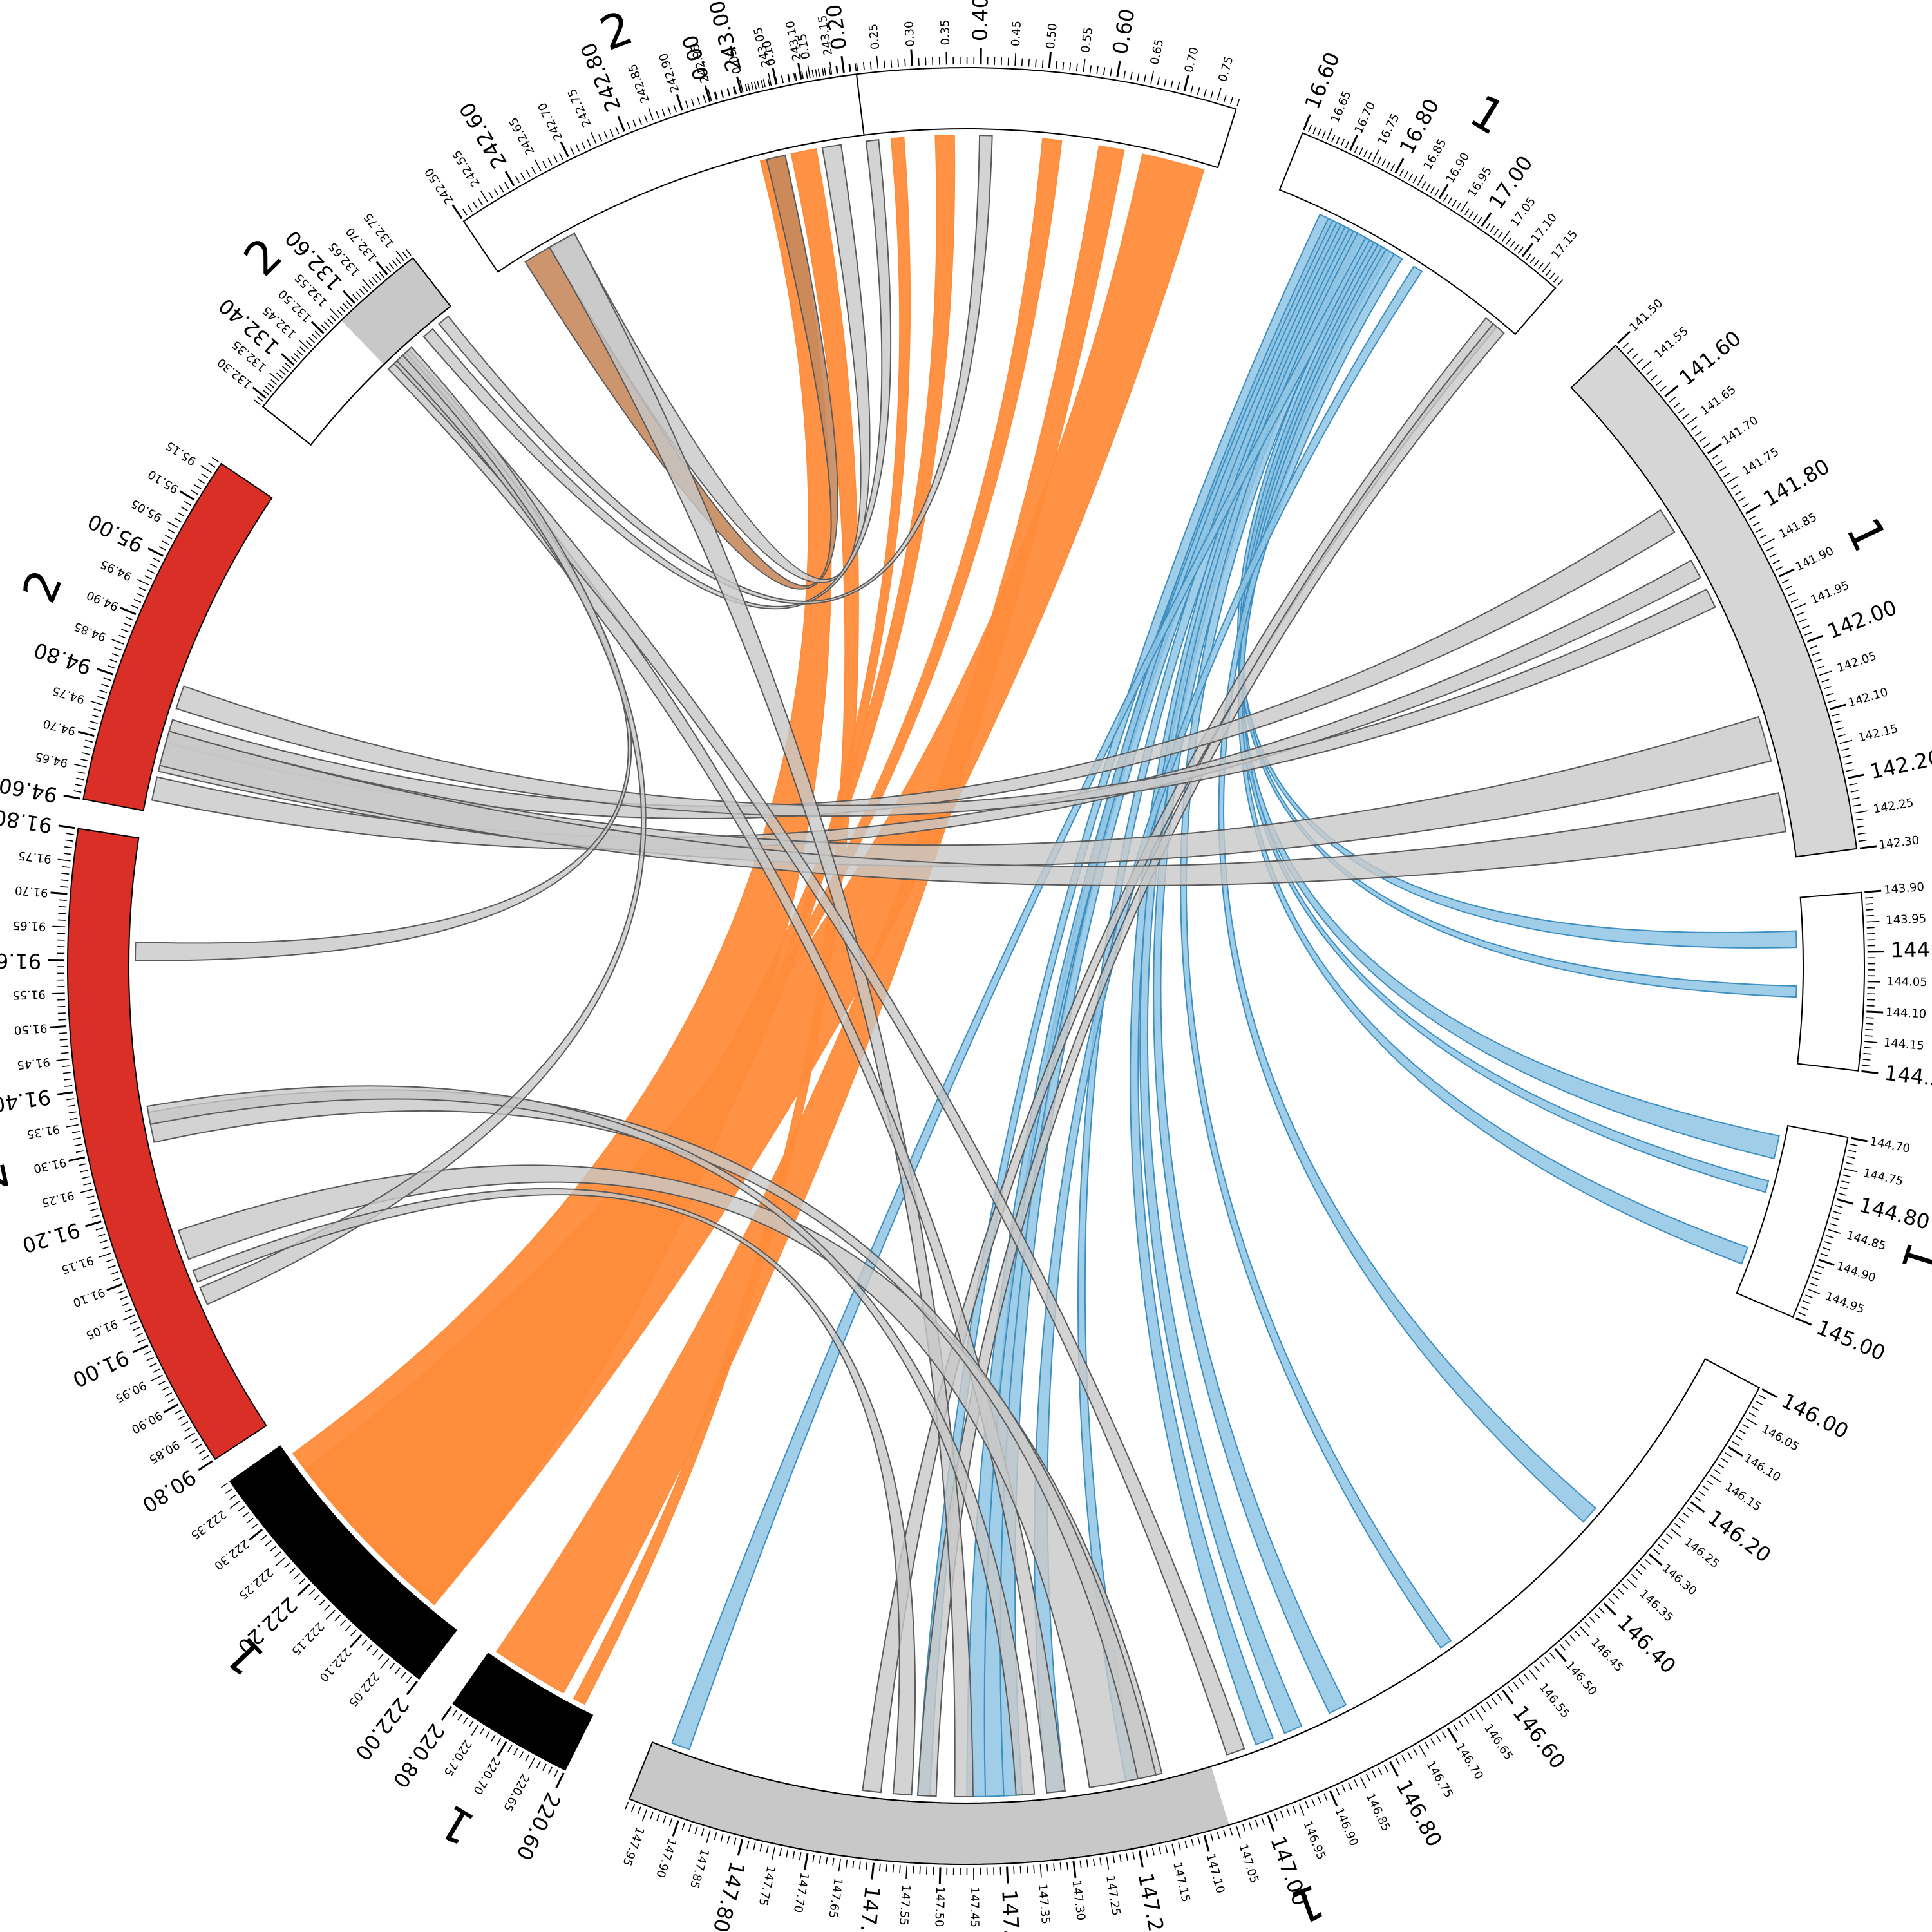 This screenshot has height=1932, width=1932. What do you see at coordinates (68, 694) in the screenshot?
I see `tick-label-minor: 94.75` at bounding box center [68, 694].